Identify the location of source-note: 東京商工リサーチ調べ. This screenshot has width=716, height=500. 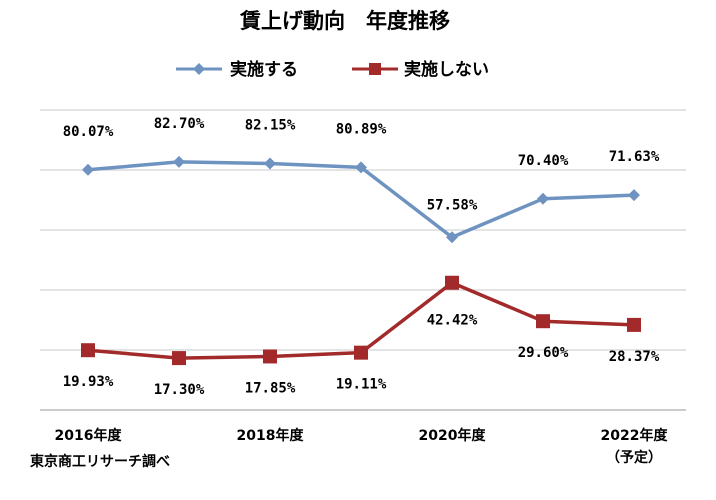
(100, 461).